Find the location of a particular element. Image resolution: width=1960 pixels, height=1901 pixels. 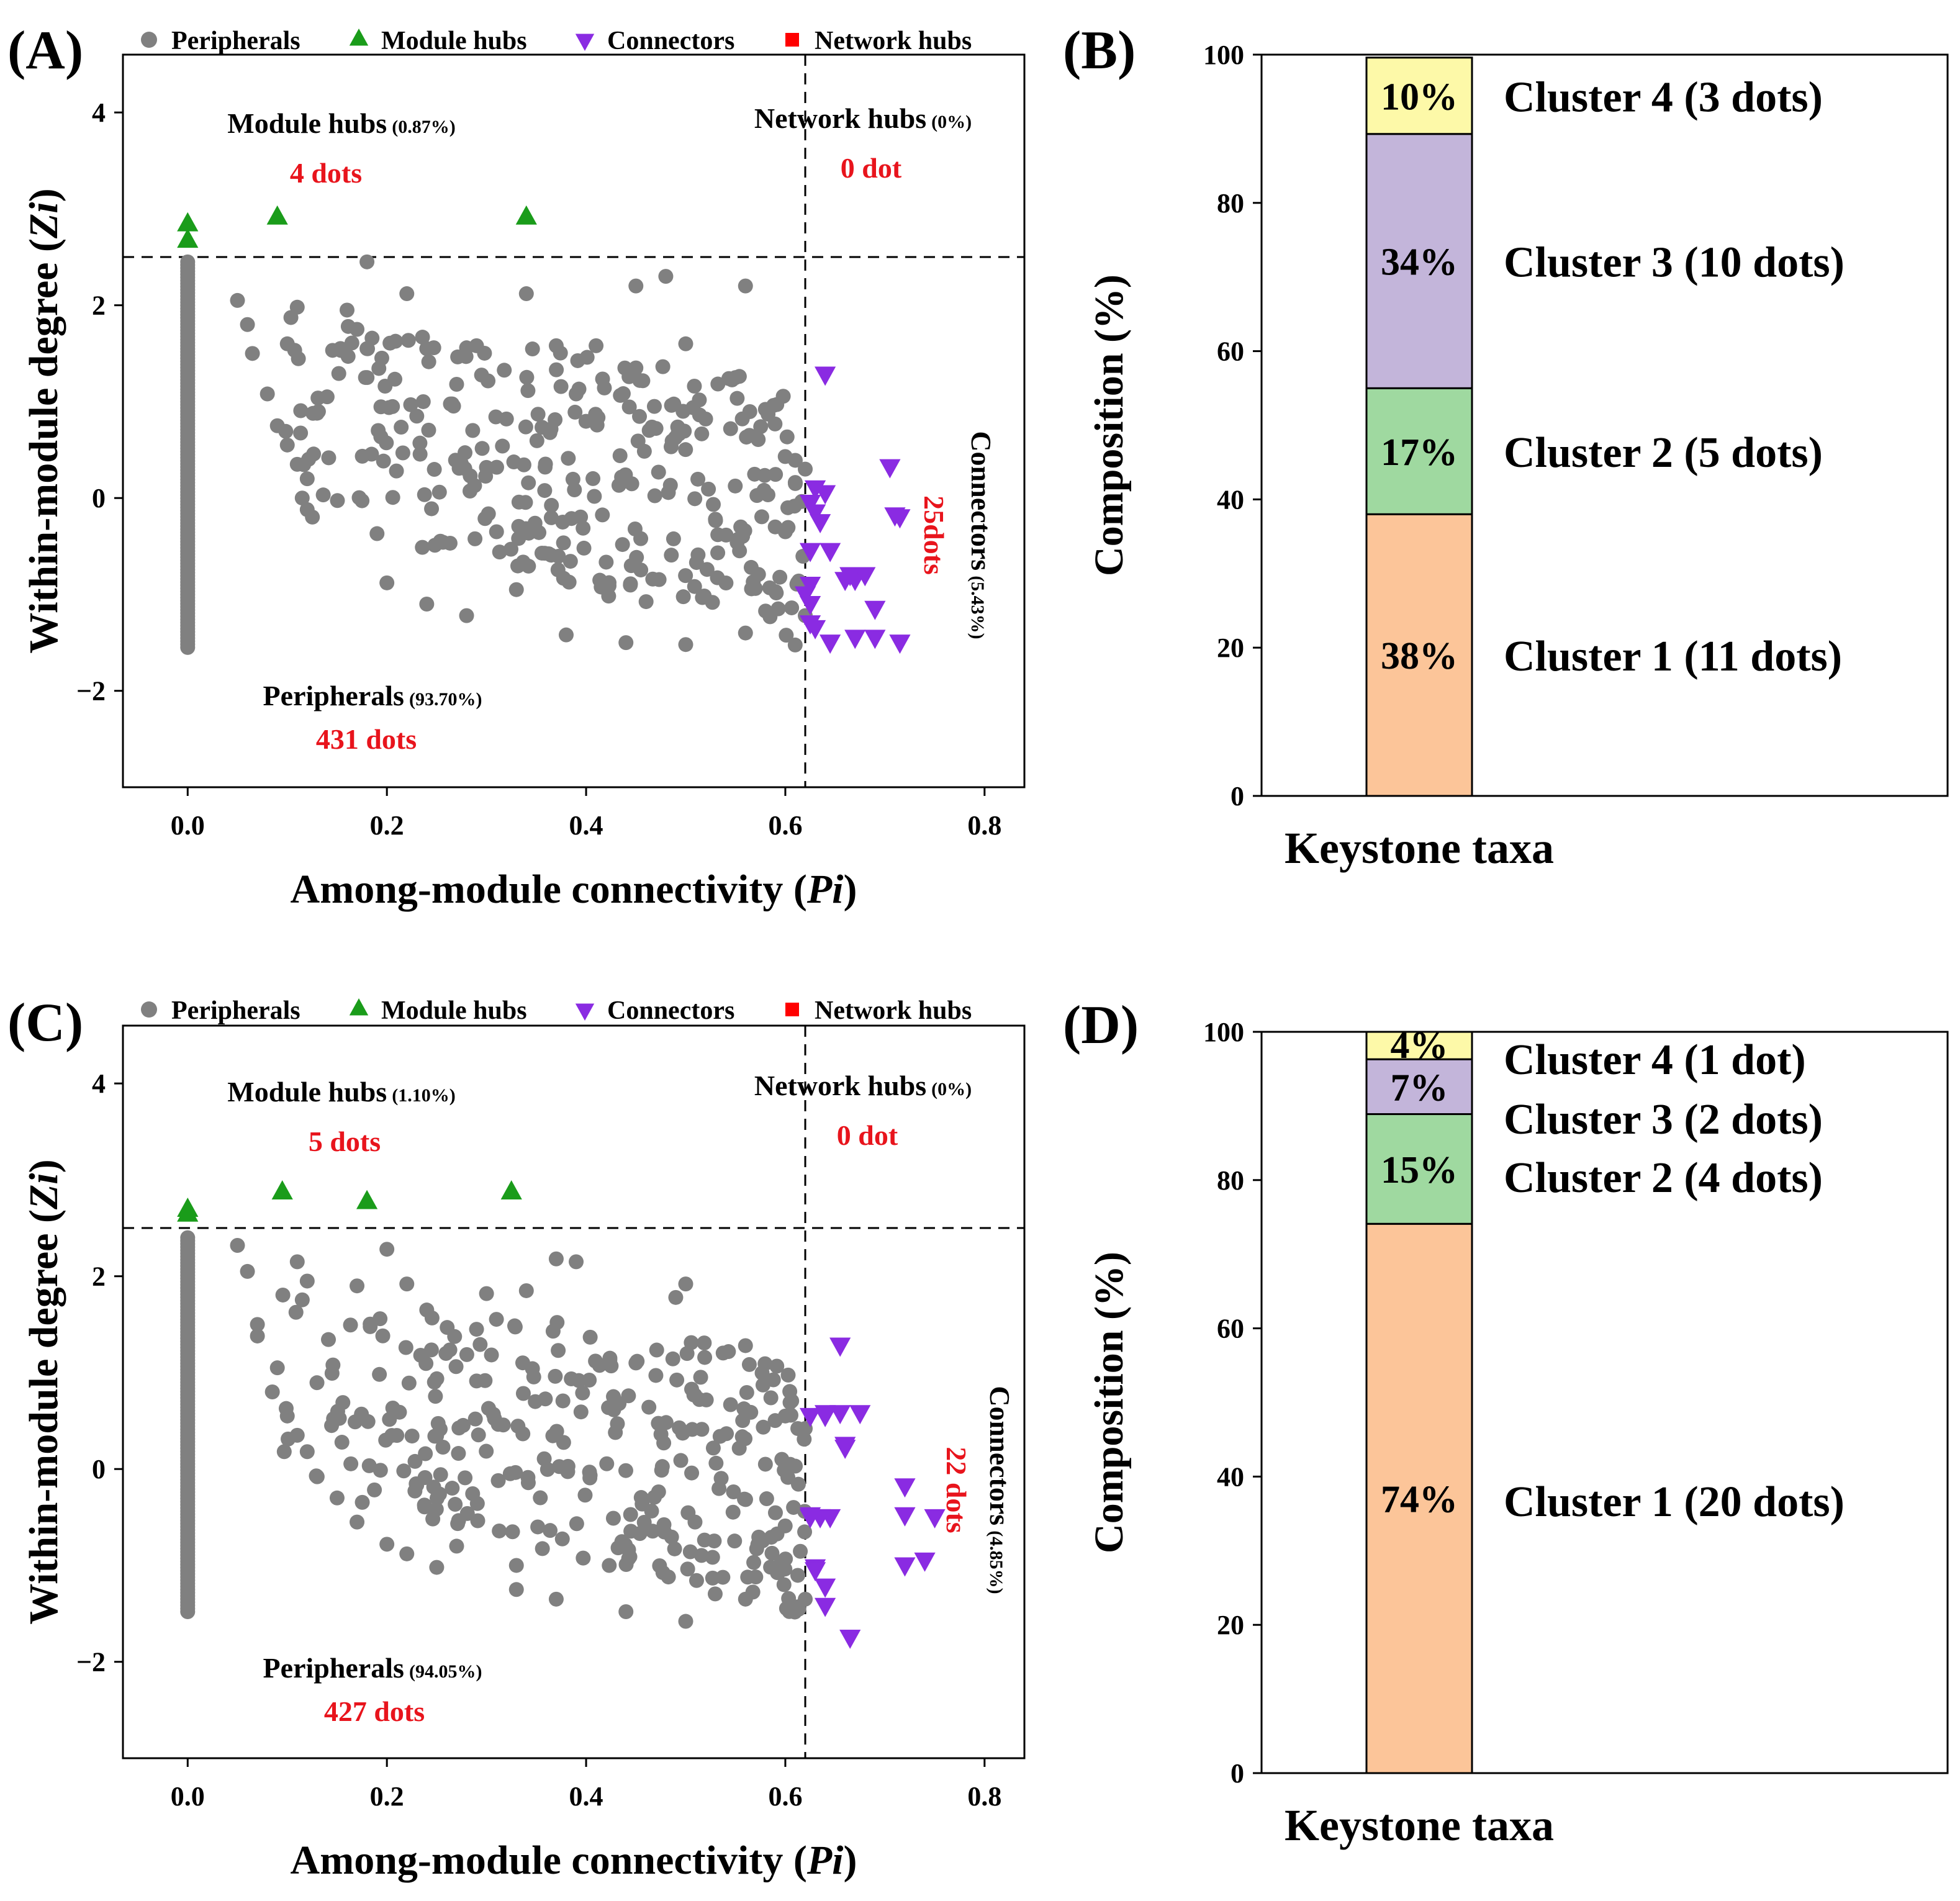

peripherals-annotation-name: Peripherals is located at coordinates (333, 695).